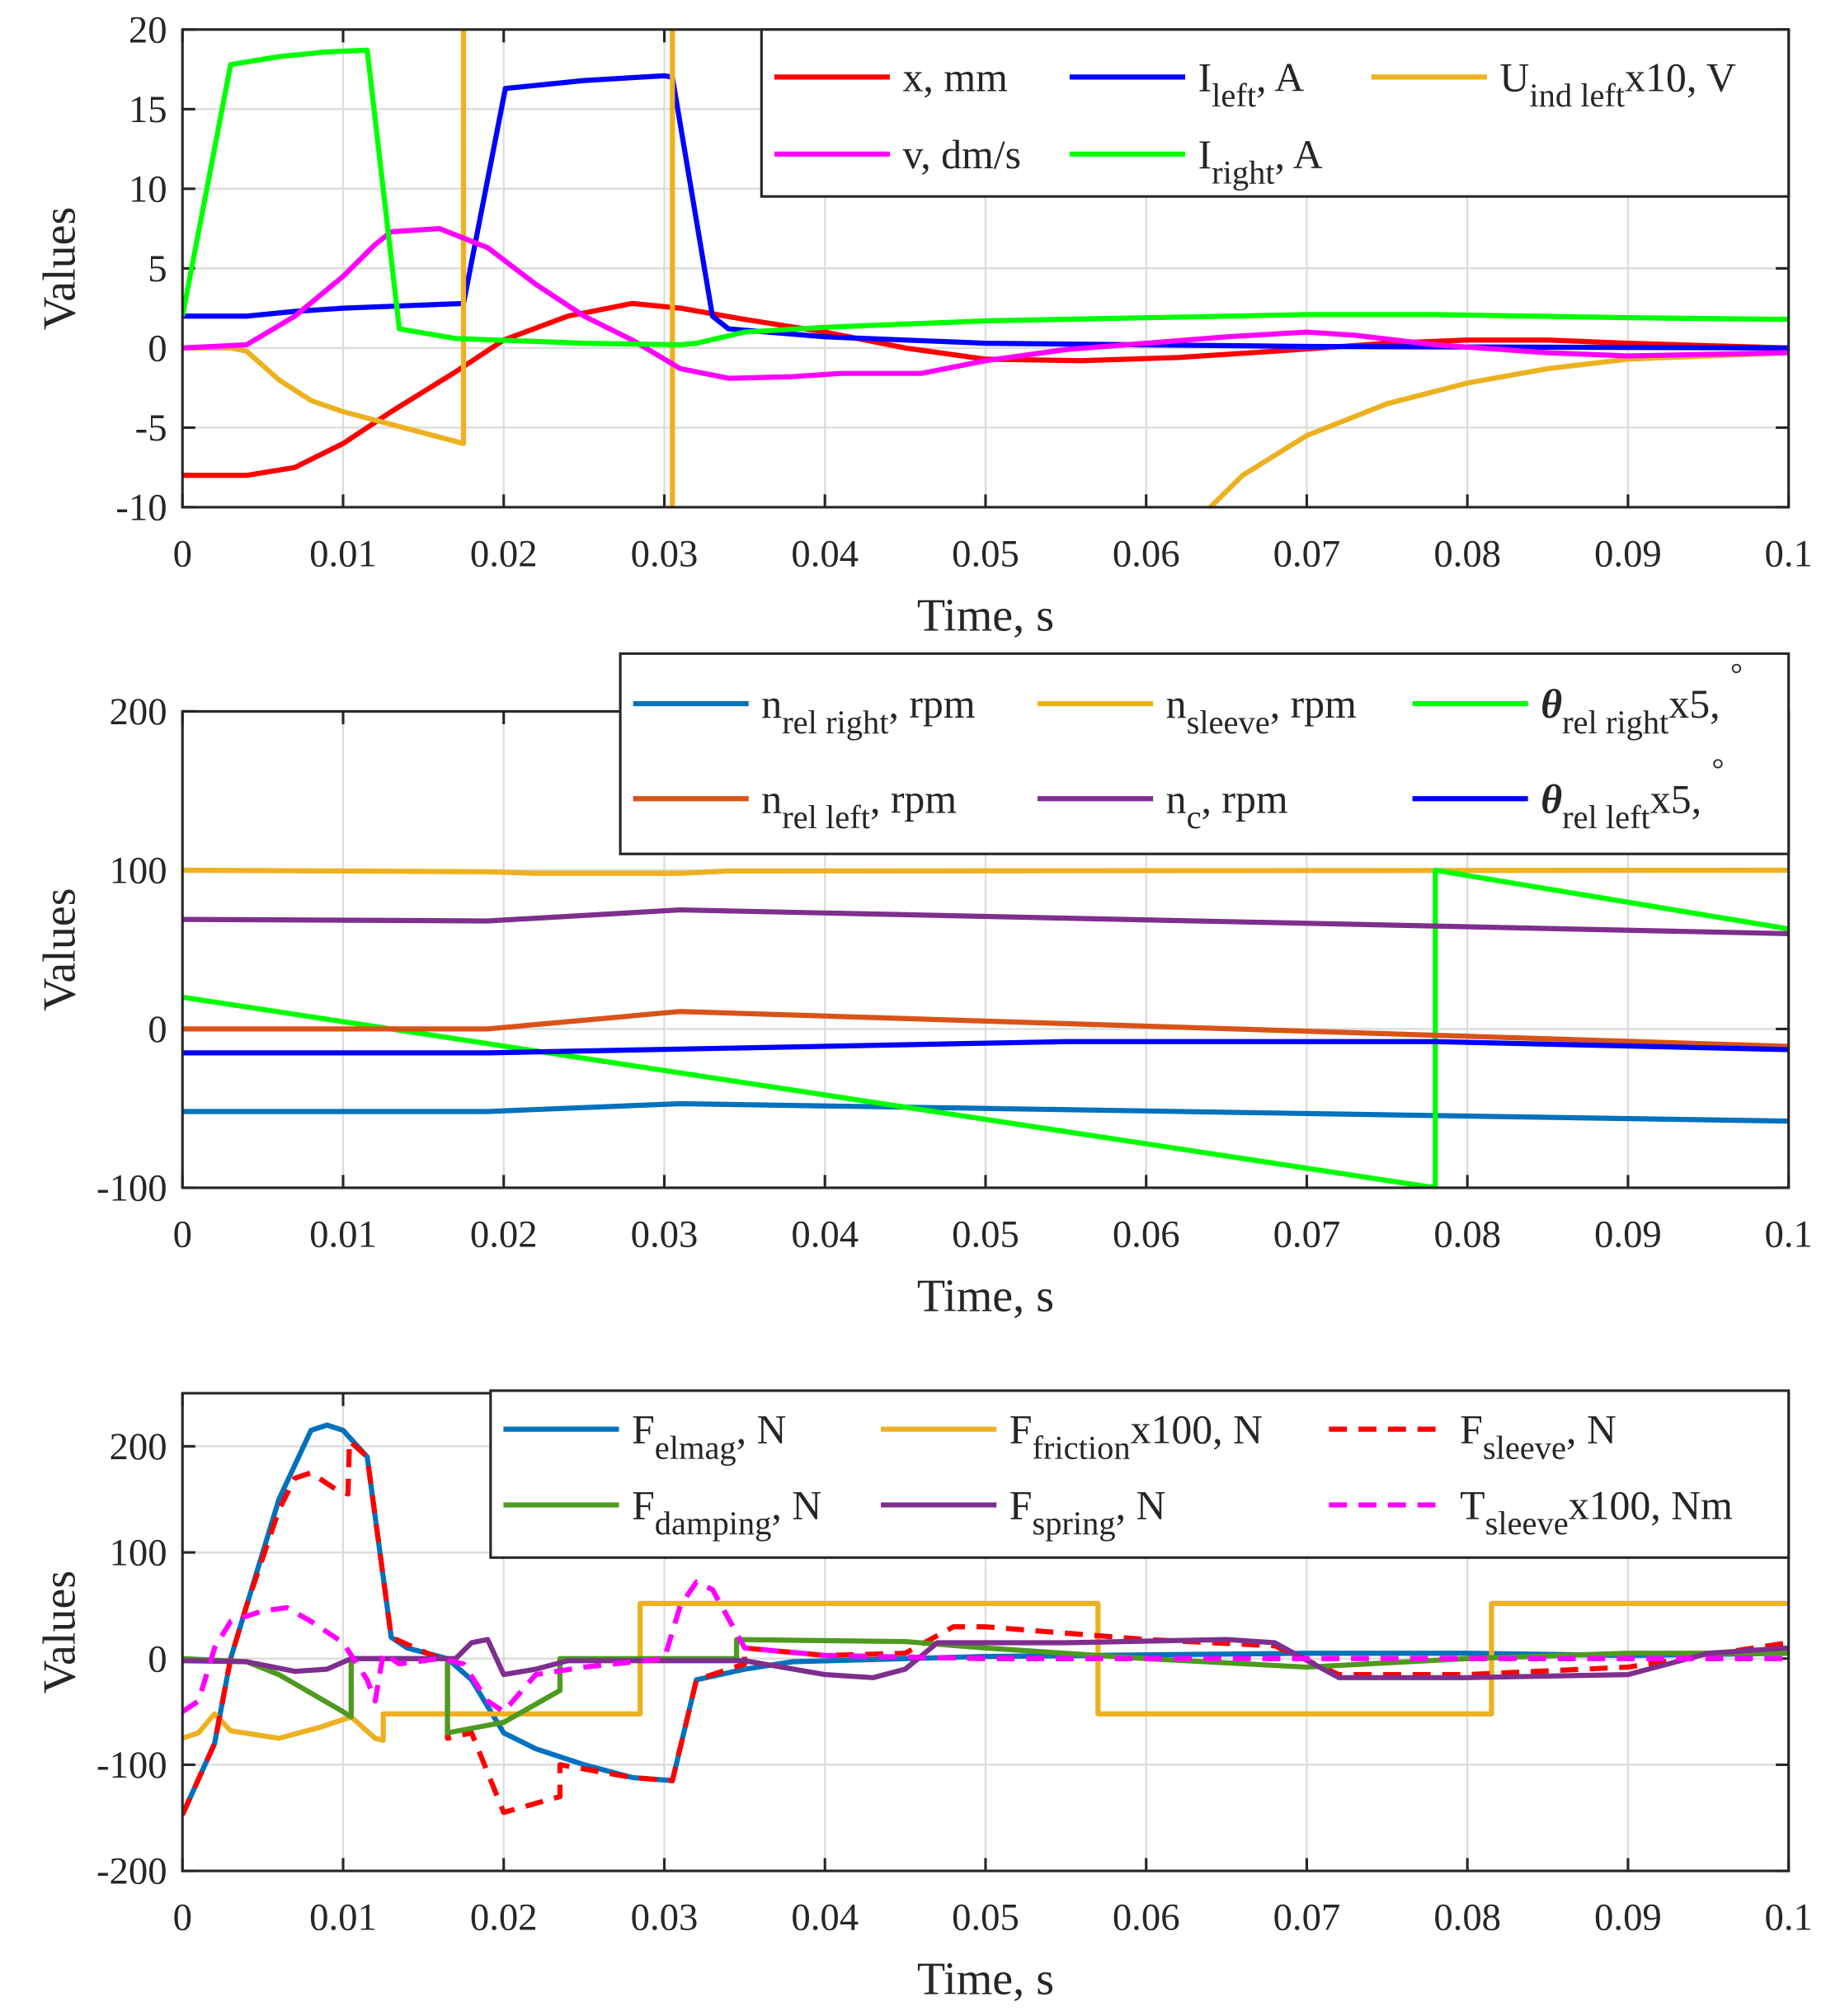 The image size is (1826, 2016). I want to click on legend-suffix: x100, Nm, so click(1651, 1505).